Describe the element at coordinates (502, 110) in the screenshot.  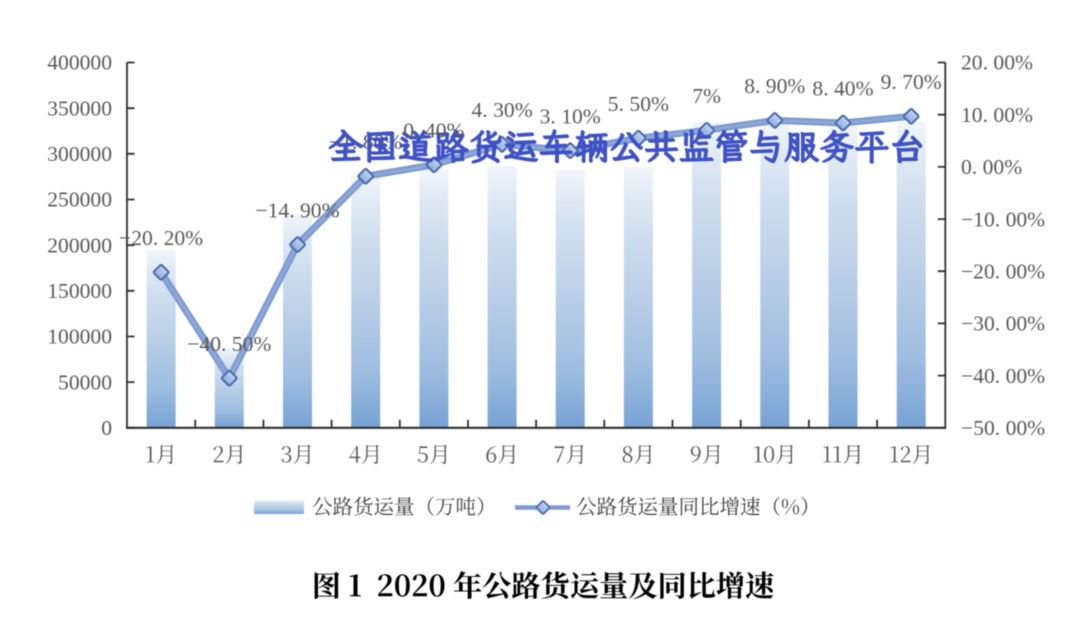
I see `svg-text: 4. 30%` at that location.